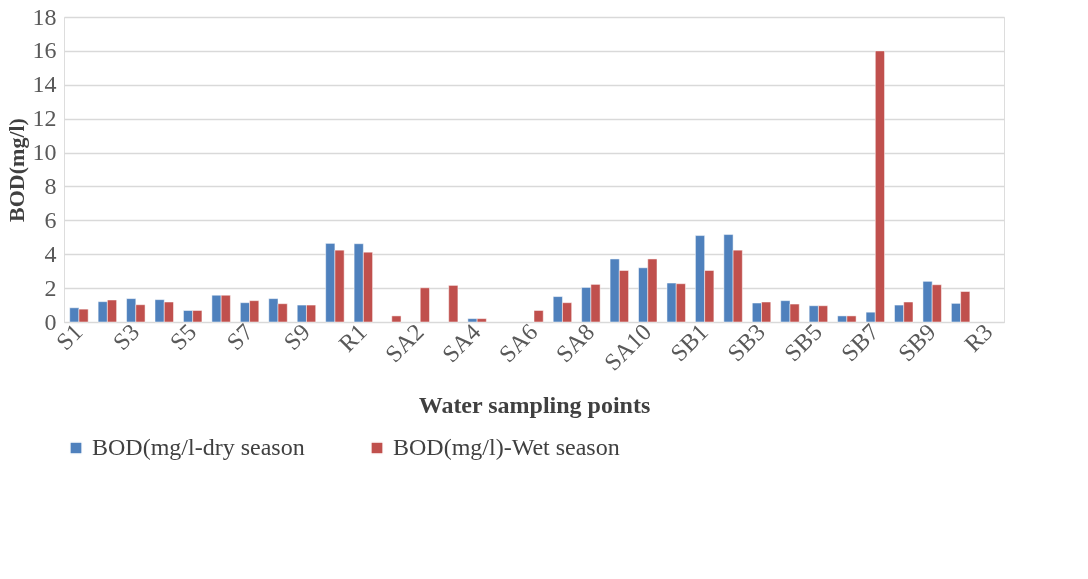 This screenshot has width=1088, height=579. I want to click on x-tick-label: S7, so click(240, 336).